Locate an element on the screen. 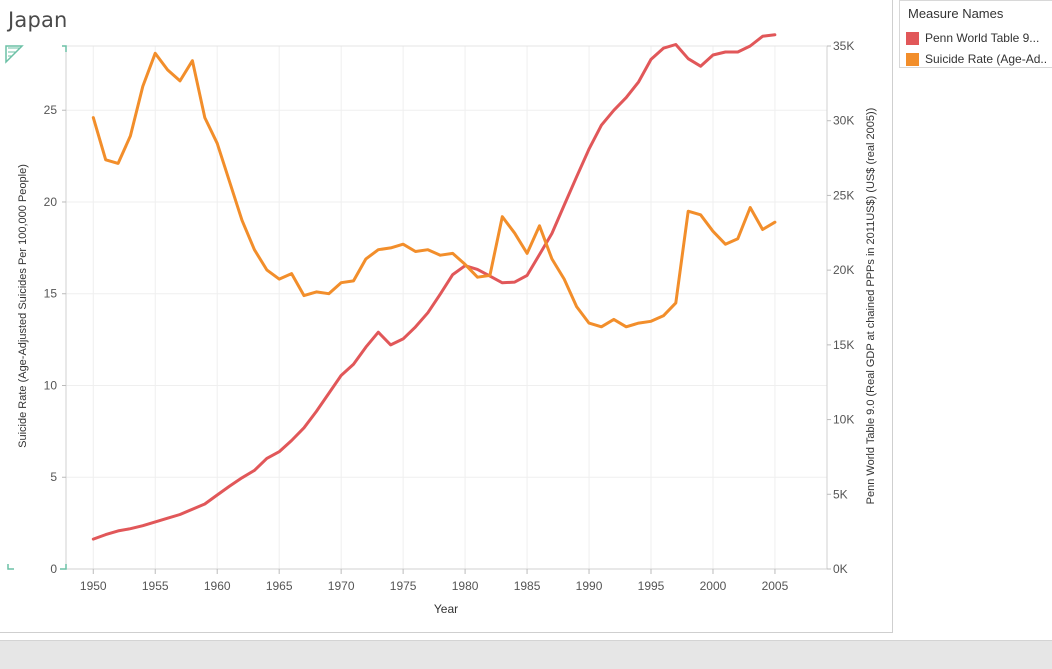  y-right-tick-label: 30K is located at coordinates (843, 121).